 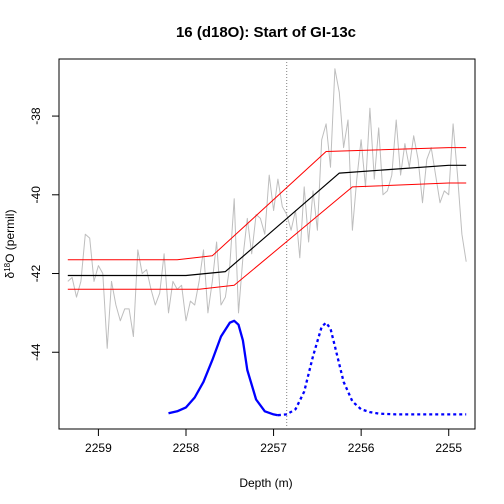 What do you see at coordinates (186, 448) in the screenshot?
I see `x-tick-label: 2258` at bounding box center [186, 448].